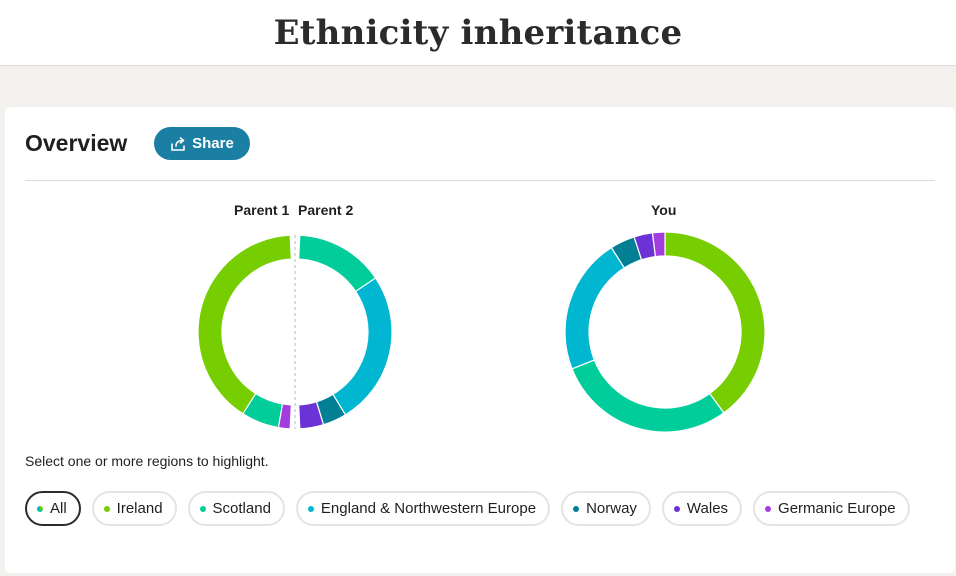  What do you see at coordinates (837, 508) in the screenshot?
I see `region-chip-label: Germanic Europe` at bounding box center [837, 508].